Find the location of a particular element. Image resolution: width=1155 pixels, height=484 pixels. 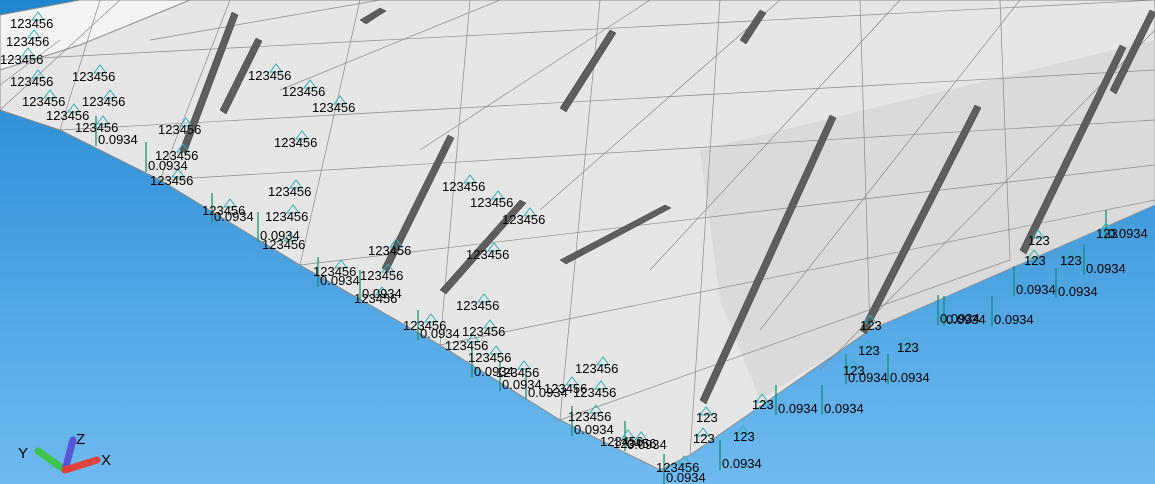

y-axis-label: Y is located at coordinates (23, 453).